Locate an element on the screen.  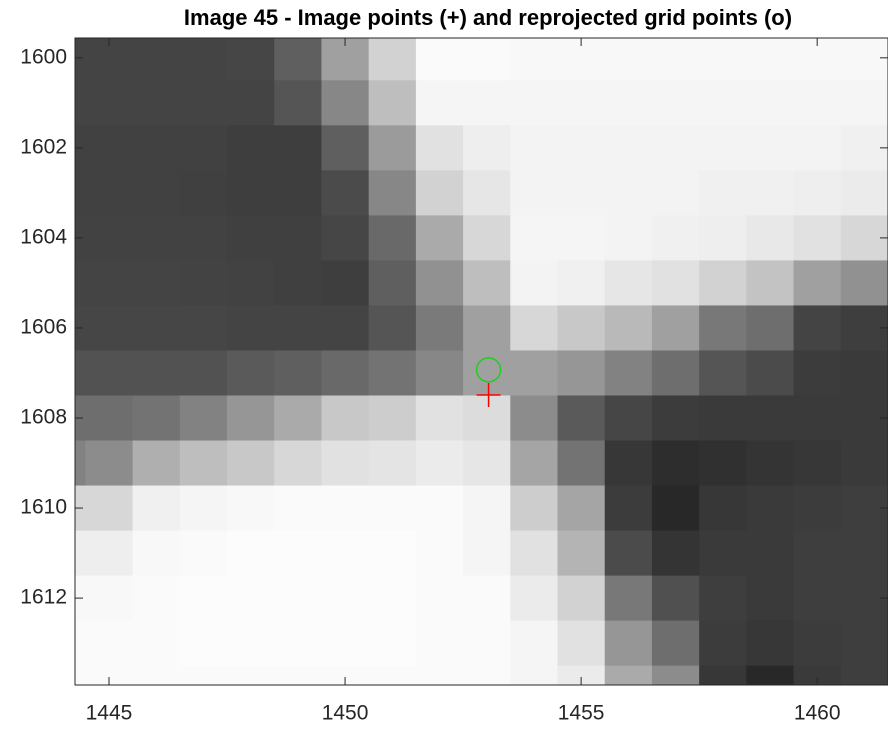
x-tick-label: 1460 is located at coordinates (817, 713).